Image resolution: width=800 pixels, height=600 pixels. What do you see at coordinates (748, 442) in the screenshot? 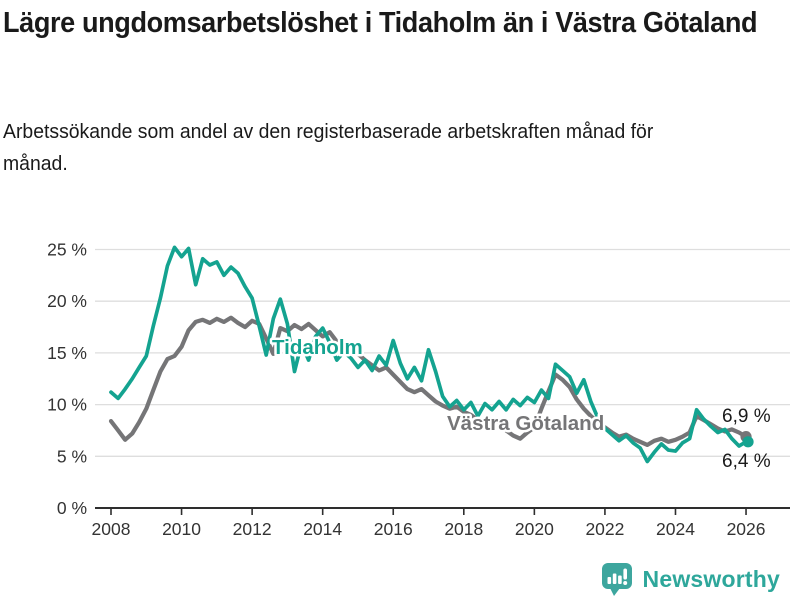
I see `tidaholm-end-dot` at bounding box center [748, 442].